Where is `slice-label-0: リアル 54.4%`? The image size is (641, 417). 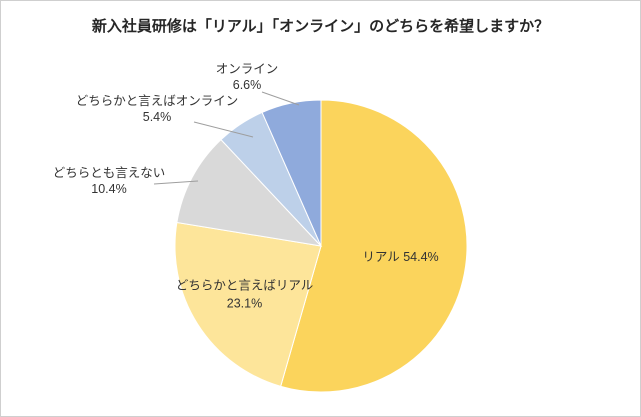 slice-label-0: リアル 54.4% is located at coordinates (400, 257).